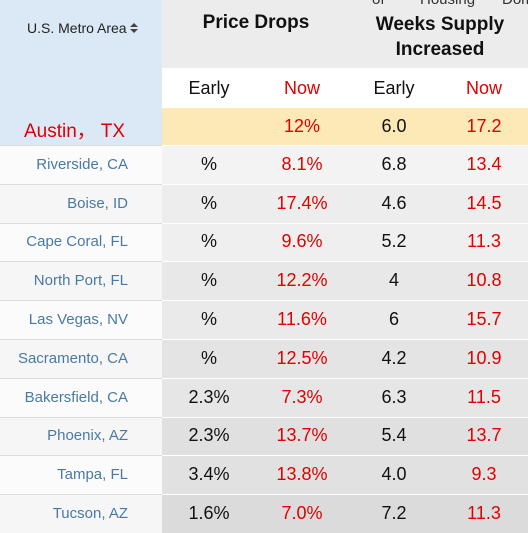  What do you see at coordinates (302, 435) in the screenshot?
I see `value-cell: 13.7%` at bounding box center [302, 435].